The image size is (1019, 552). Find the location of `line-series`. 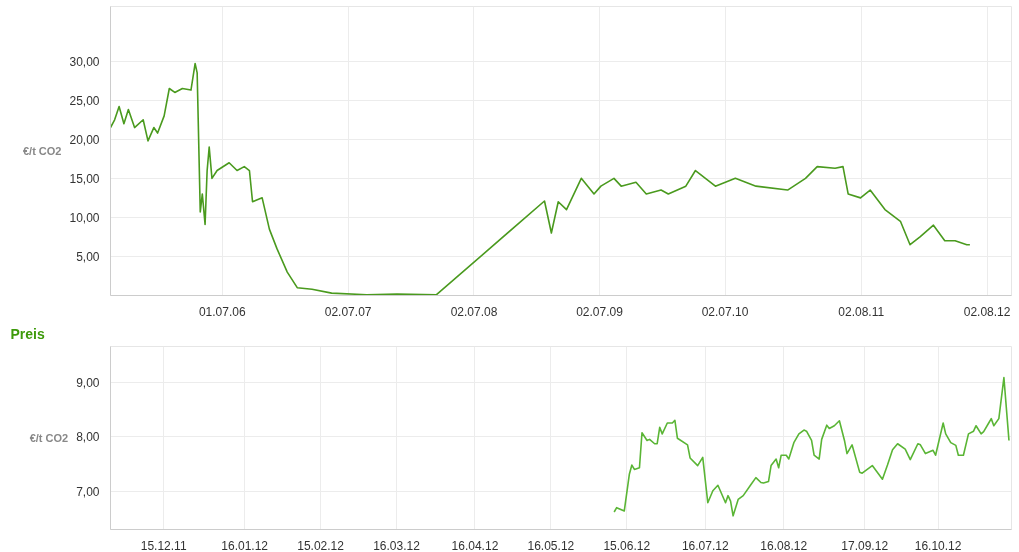

line-series is located at coordinates (811, 446).